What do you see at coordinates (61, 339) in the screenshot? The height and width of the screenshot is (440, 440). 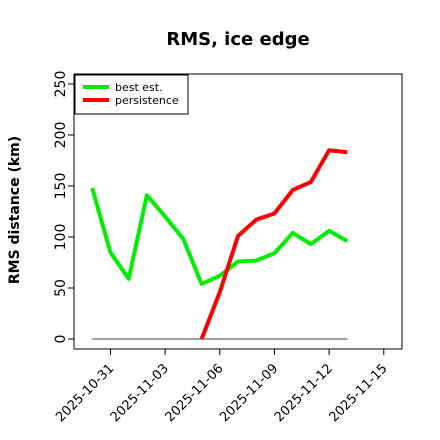 I see `y-tick-label: 0` at bounding box center [61, 339].